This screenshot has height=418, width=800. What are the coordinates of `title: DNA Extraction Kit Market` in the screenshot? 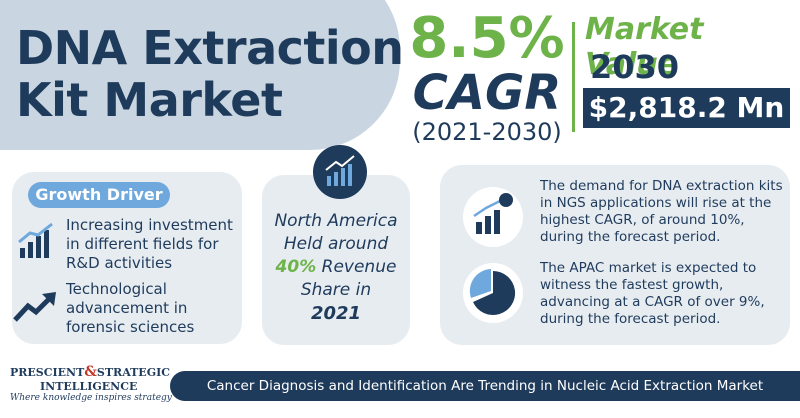 It's located at (210, 74).